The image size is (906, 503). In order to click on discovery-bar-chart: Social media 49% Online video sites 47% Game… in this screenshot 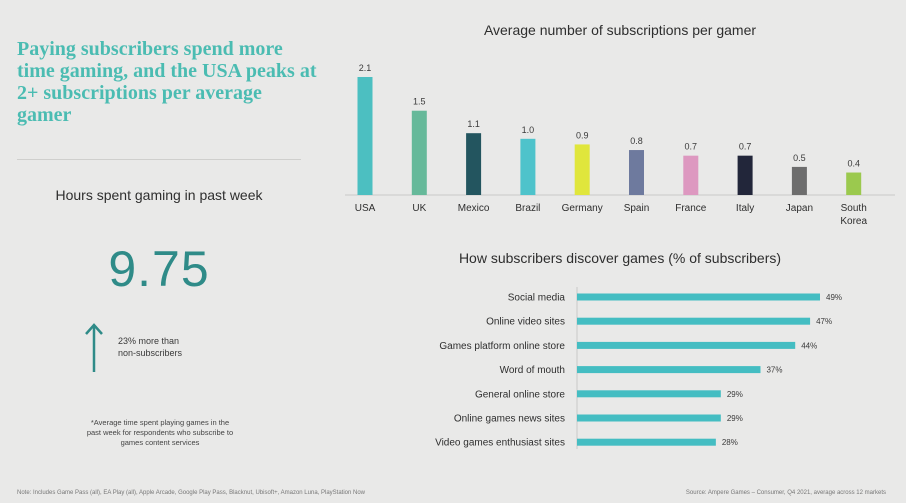, I will do `click(638, 368)`.